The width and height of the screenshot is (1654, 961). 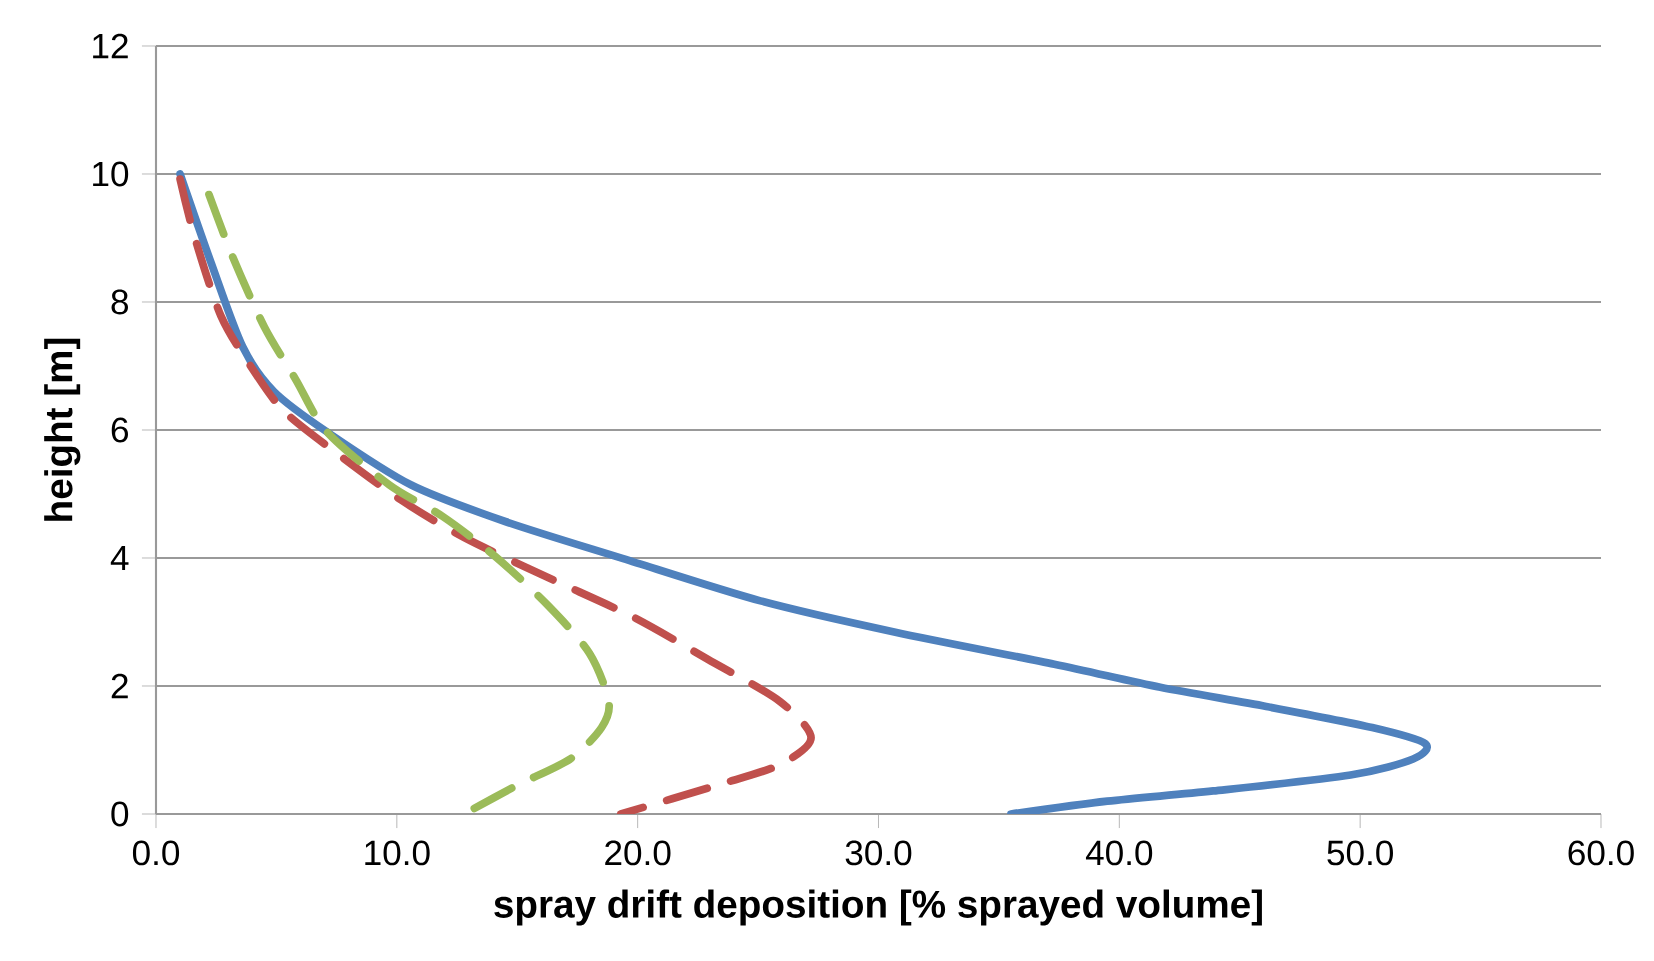 I want to click on y-tick-label: 0, so click(x=120, y=814).